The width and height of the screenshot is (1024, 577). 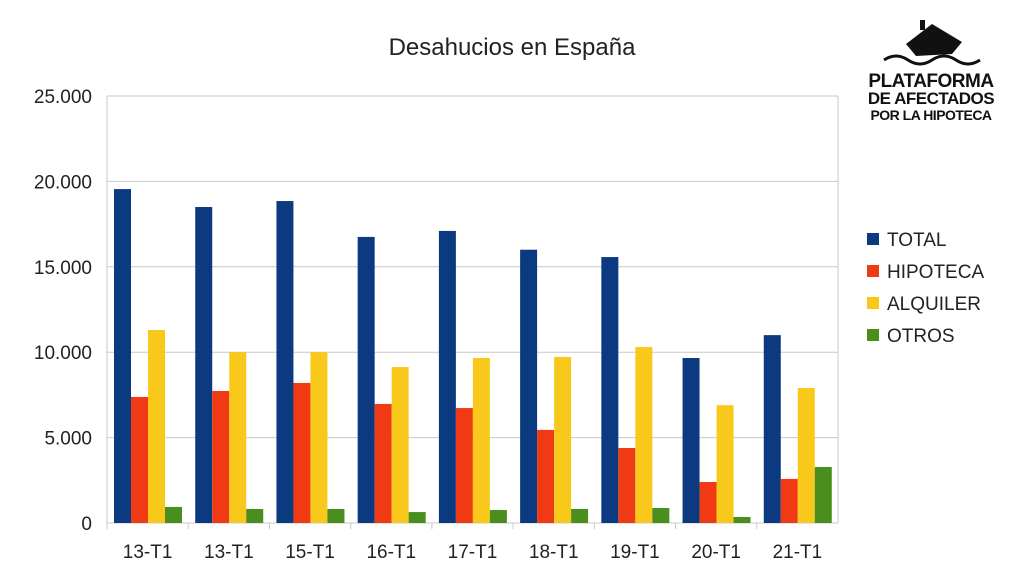 I want to click on y-tick-label: 20.000, so click(x=63, y=182).